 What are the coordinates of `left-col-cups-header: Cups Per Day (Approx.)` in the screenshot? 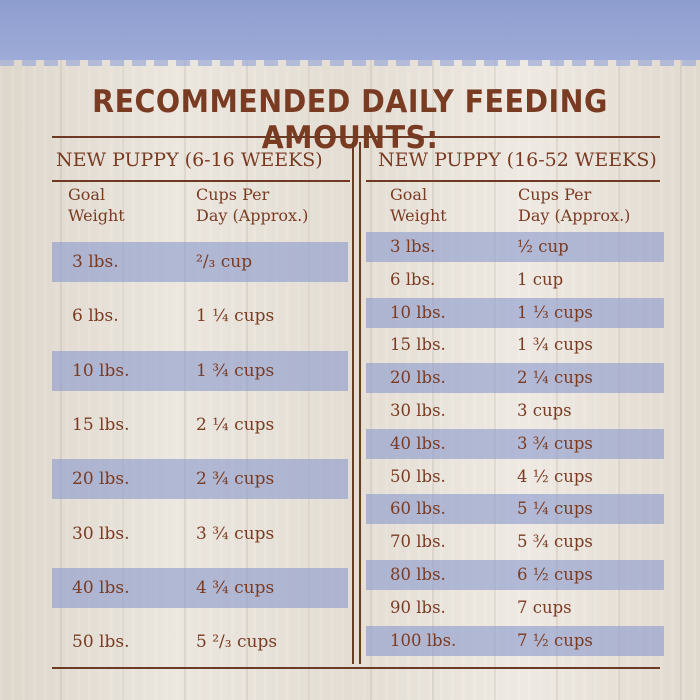 It's located at (252, 205).